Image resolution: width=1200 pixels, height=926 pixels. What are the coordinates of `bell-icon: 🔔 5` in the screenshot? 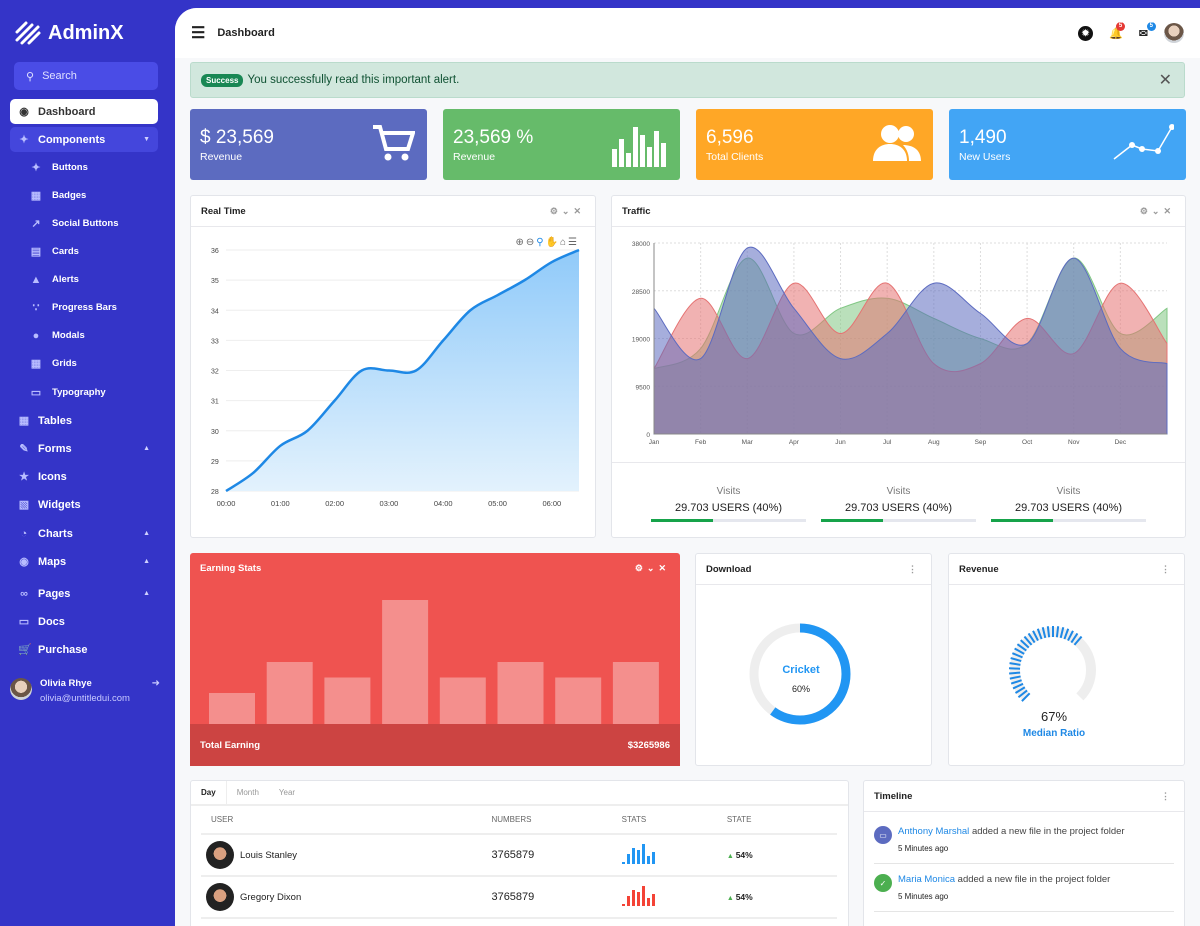 It's located at (1117, 30).